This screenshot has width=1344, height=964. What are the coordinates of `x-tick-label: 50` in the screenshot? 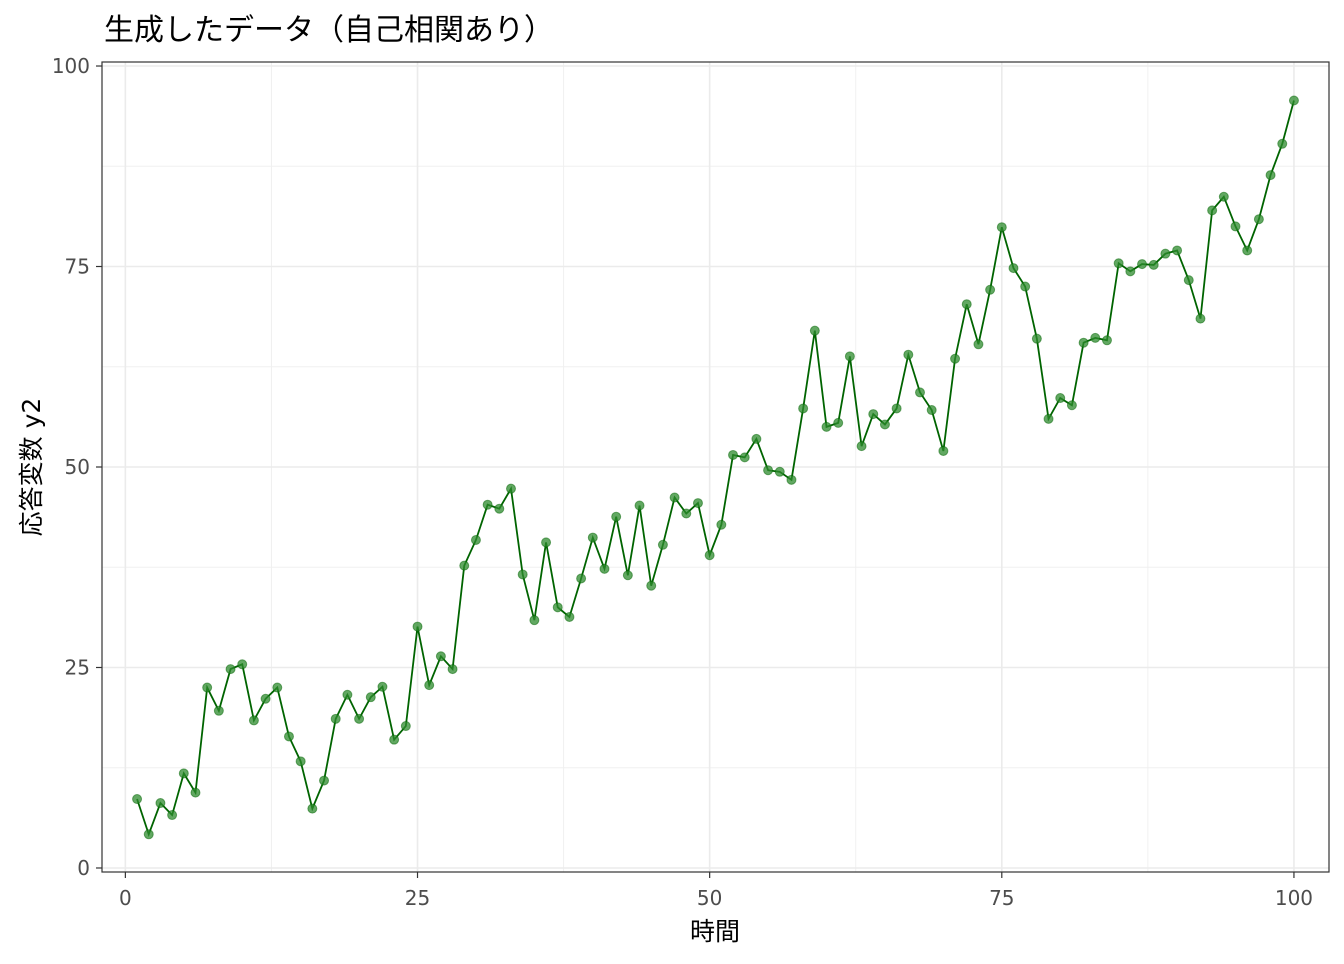 It's located at (709, 898).